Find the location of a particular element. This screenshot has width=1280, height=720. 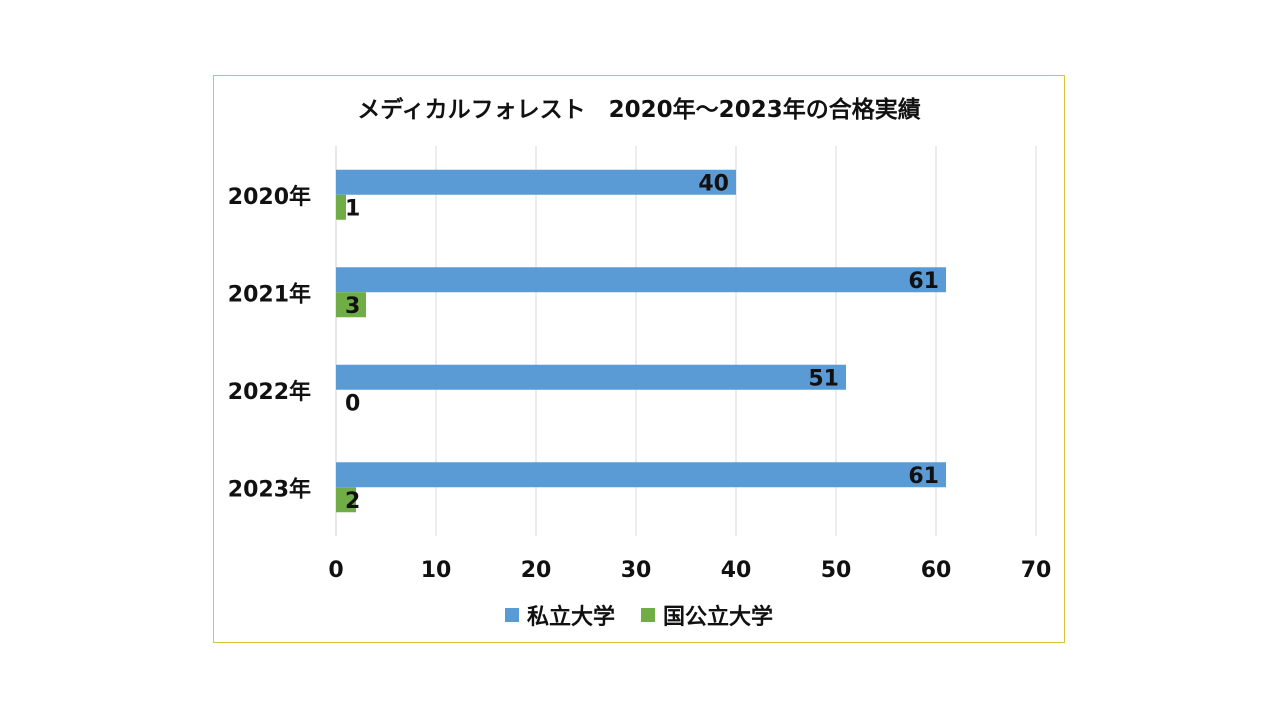

x-tick-label-30: 30 is located at coordinates (636, 570).